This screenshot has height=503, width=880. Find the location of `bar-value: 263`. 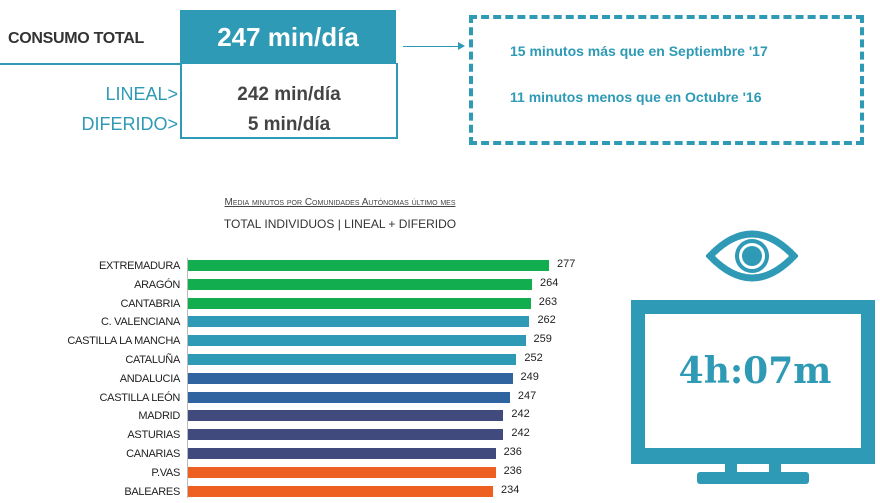

bar-value: 263 is located at coordinates (548, 301).